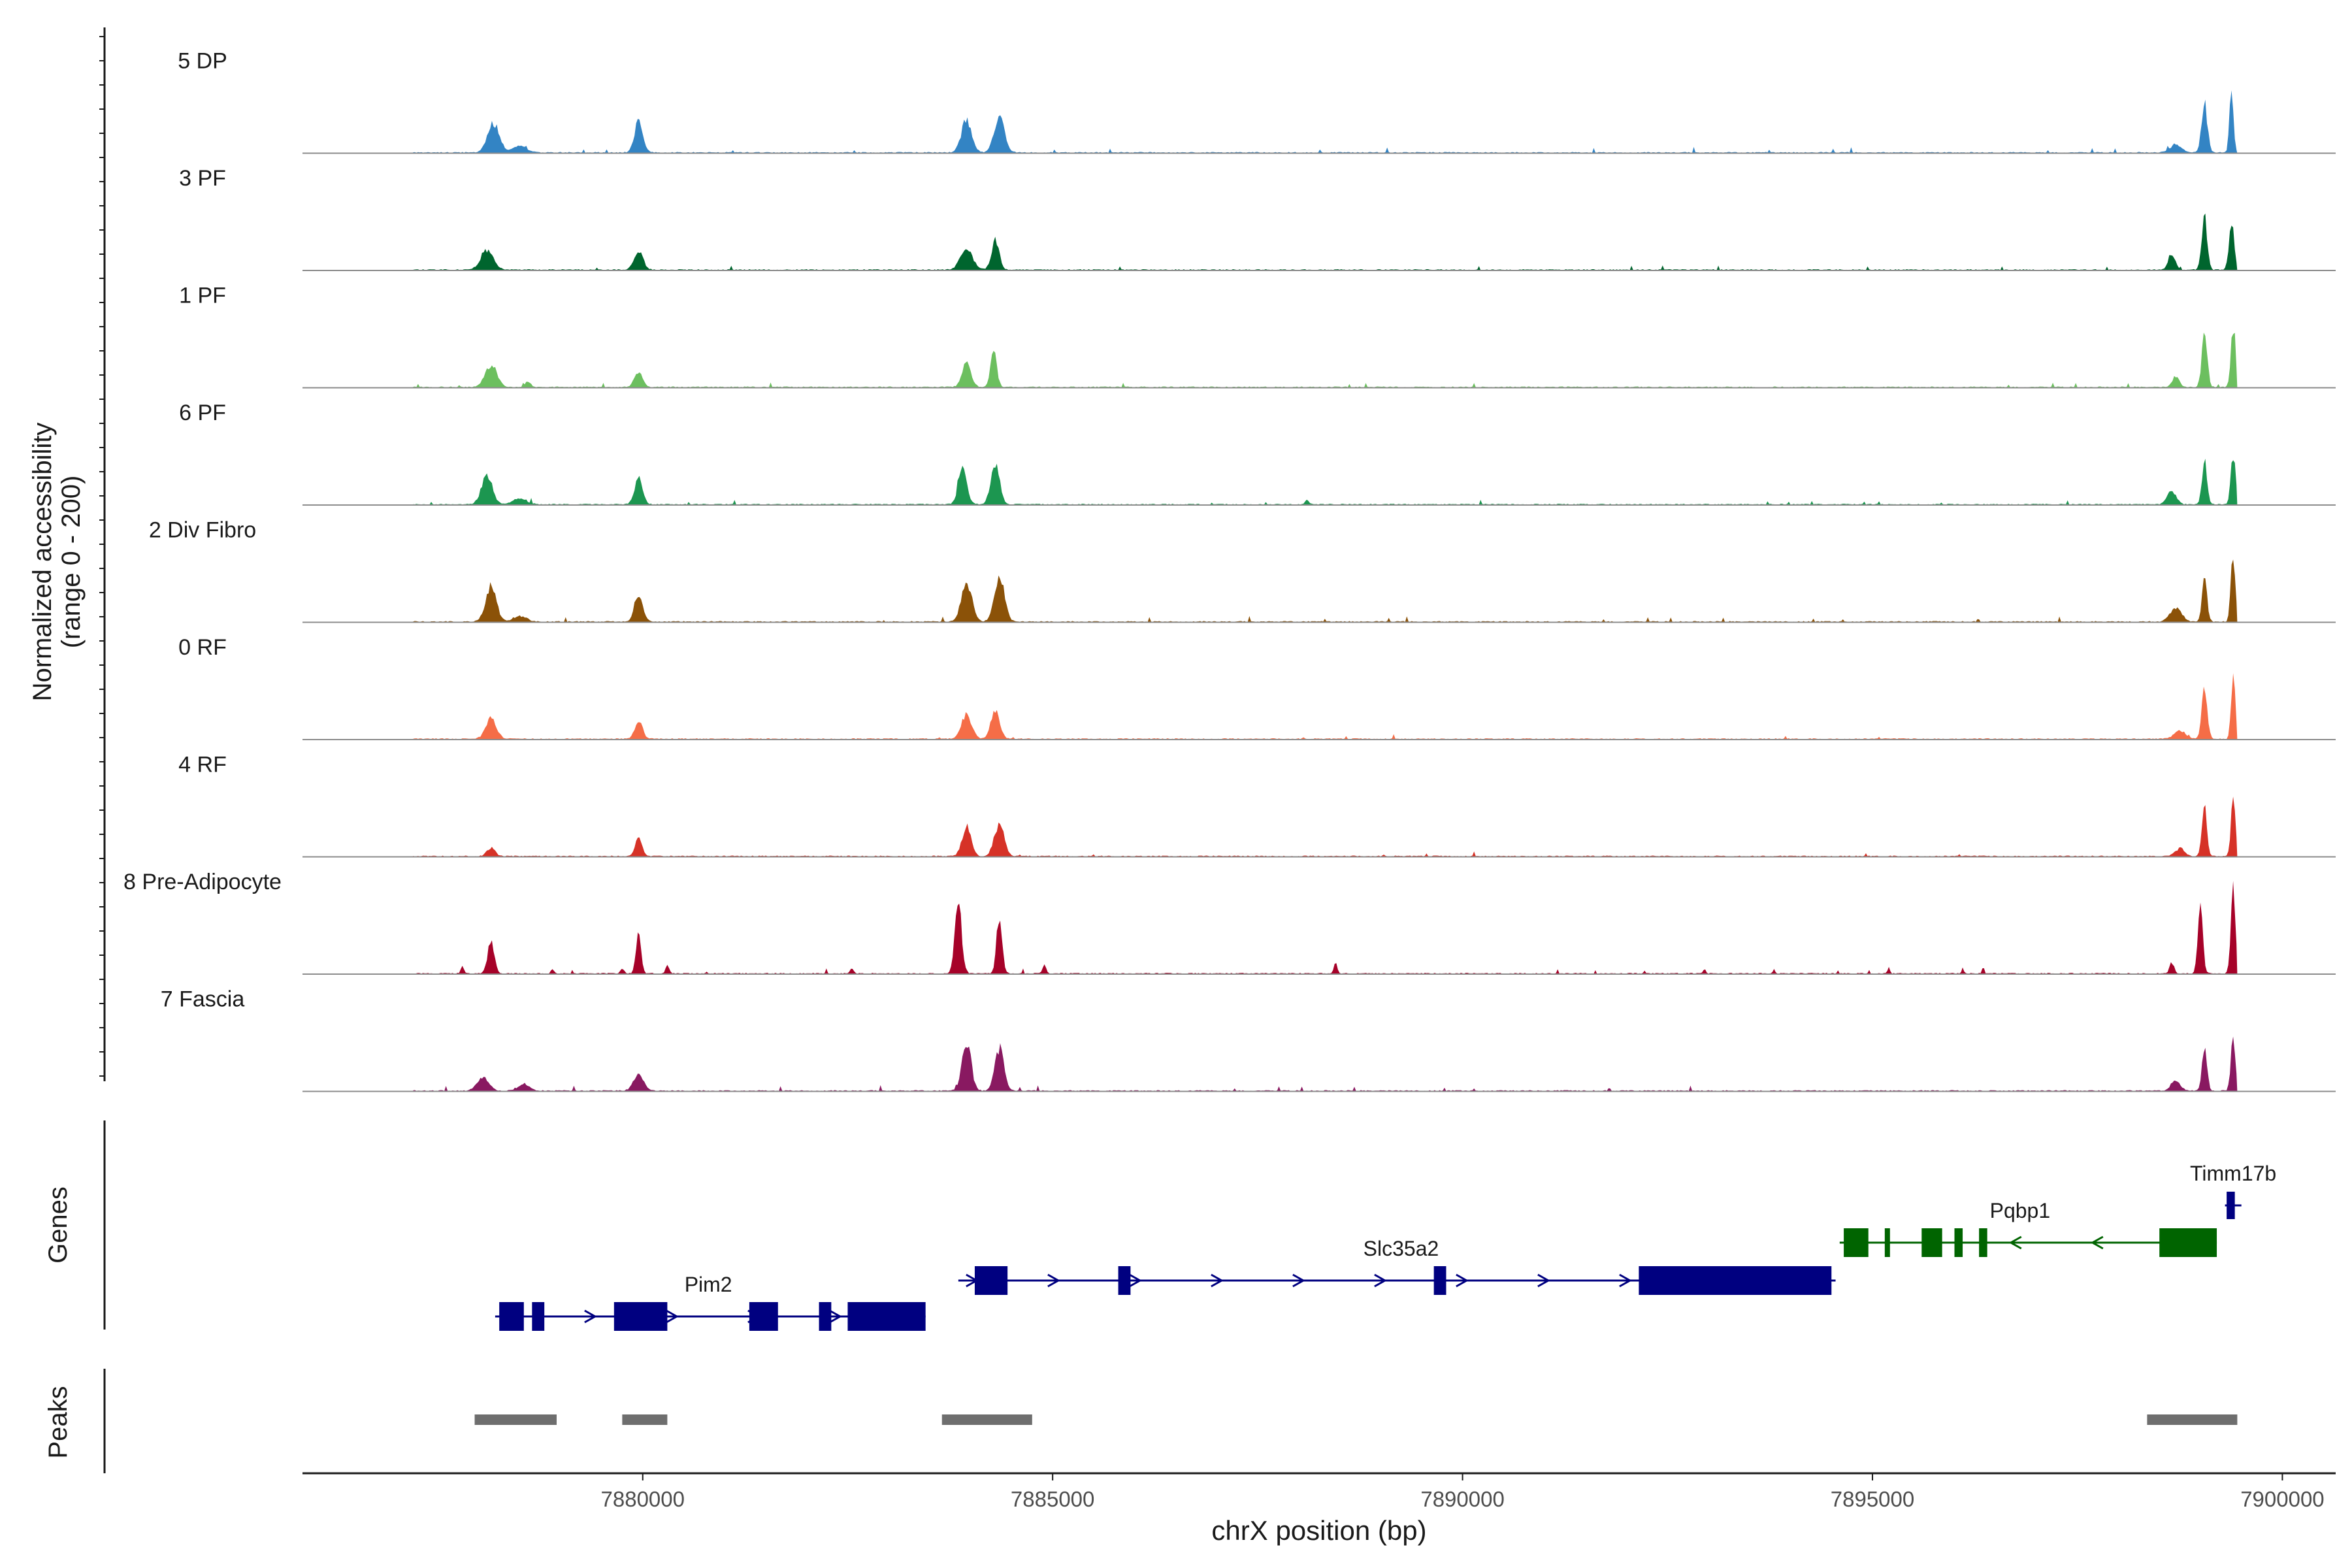 This screenshot has width=2352, height=1568. I want to click on gene-annotation-panel: Pim2 Slc35a2 Pqbp1 Timm17b, so click(1385, 1246).